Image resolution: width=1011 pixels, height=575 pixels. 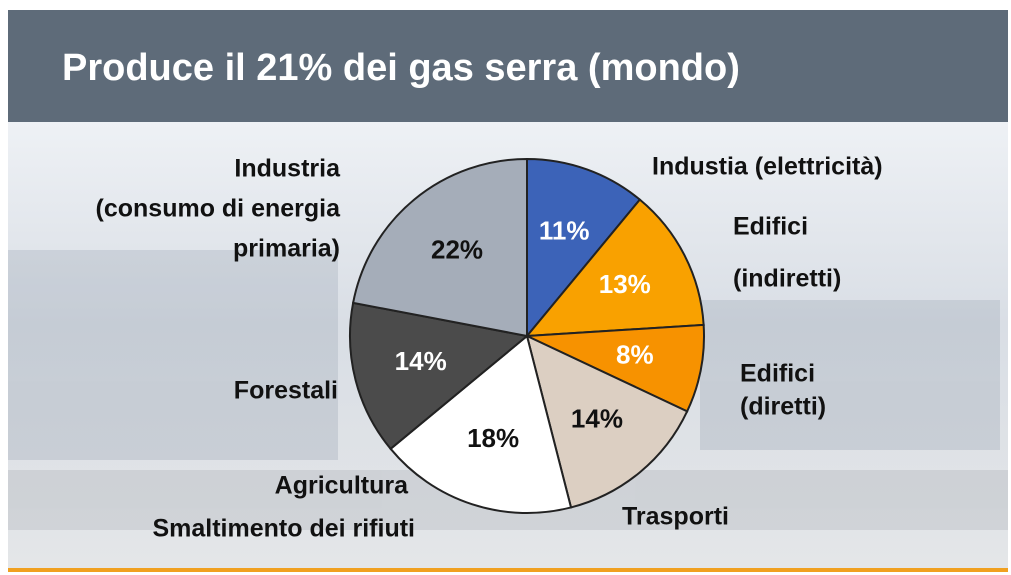 What do you see at coordinates (286, 249) in the screenshot?
I see `category-label: primaria)` at bounding box center [286, 249].